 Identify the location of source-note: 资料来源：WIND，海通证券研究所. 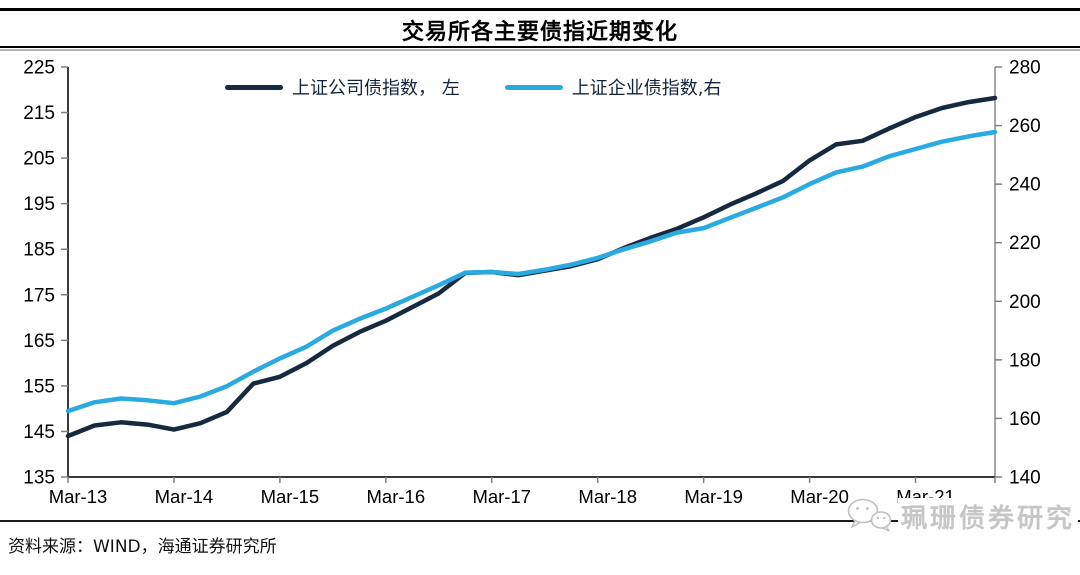
(142, 547).